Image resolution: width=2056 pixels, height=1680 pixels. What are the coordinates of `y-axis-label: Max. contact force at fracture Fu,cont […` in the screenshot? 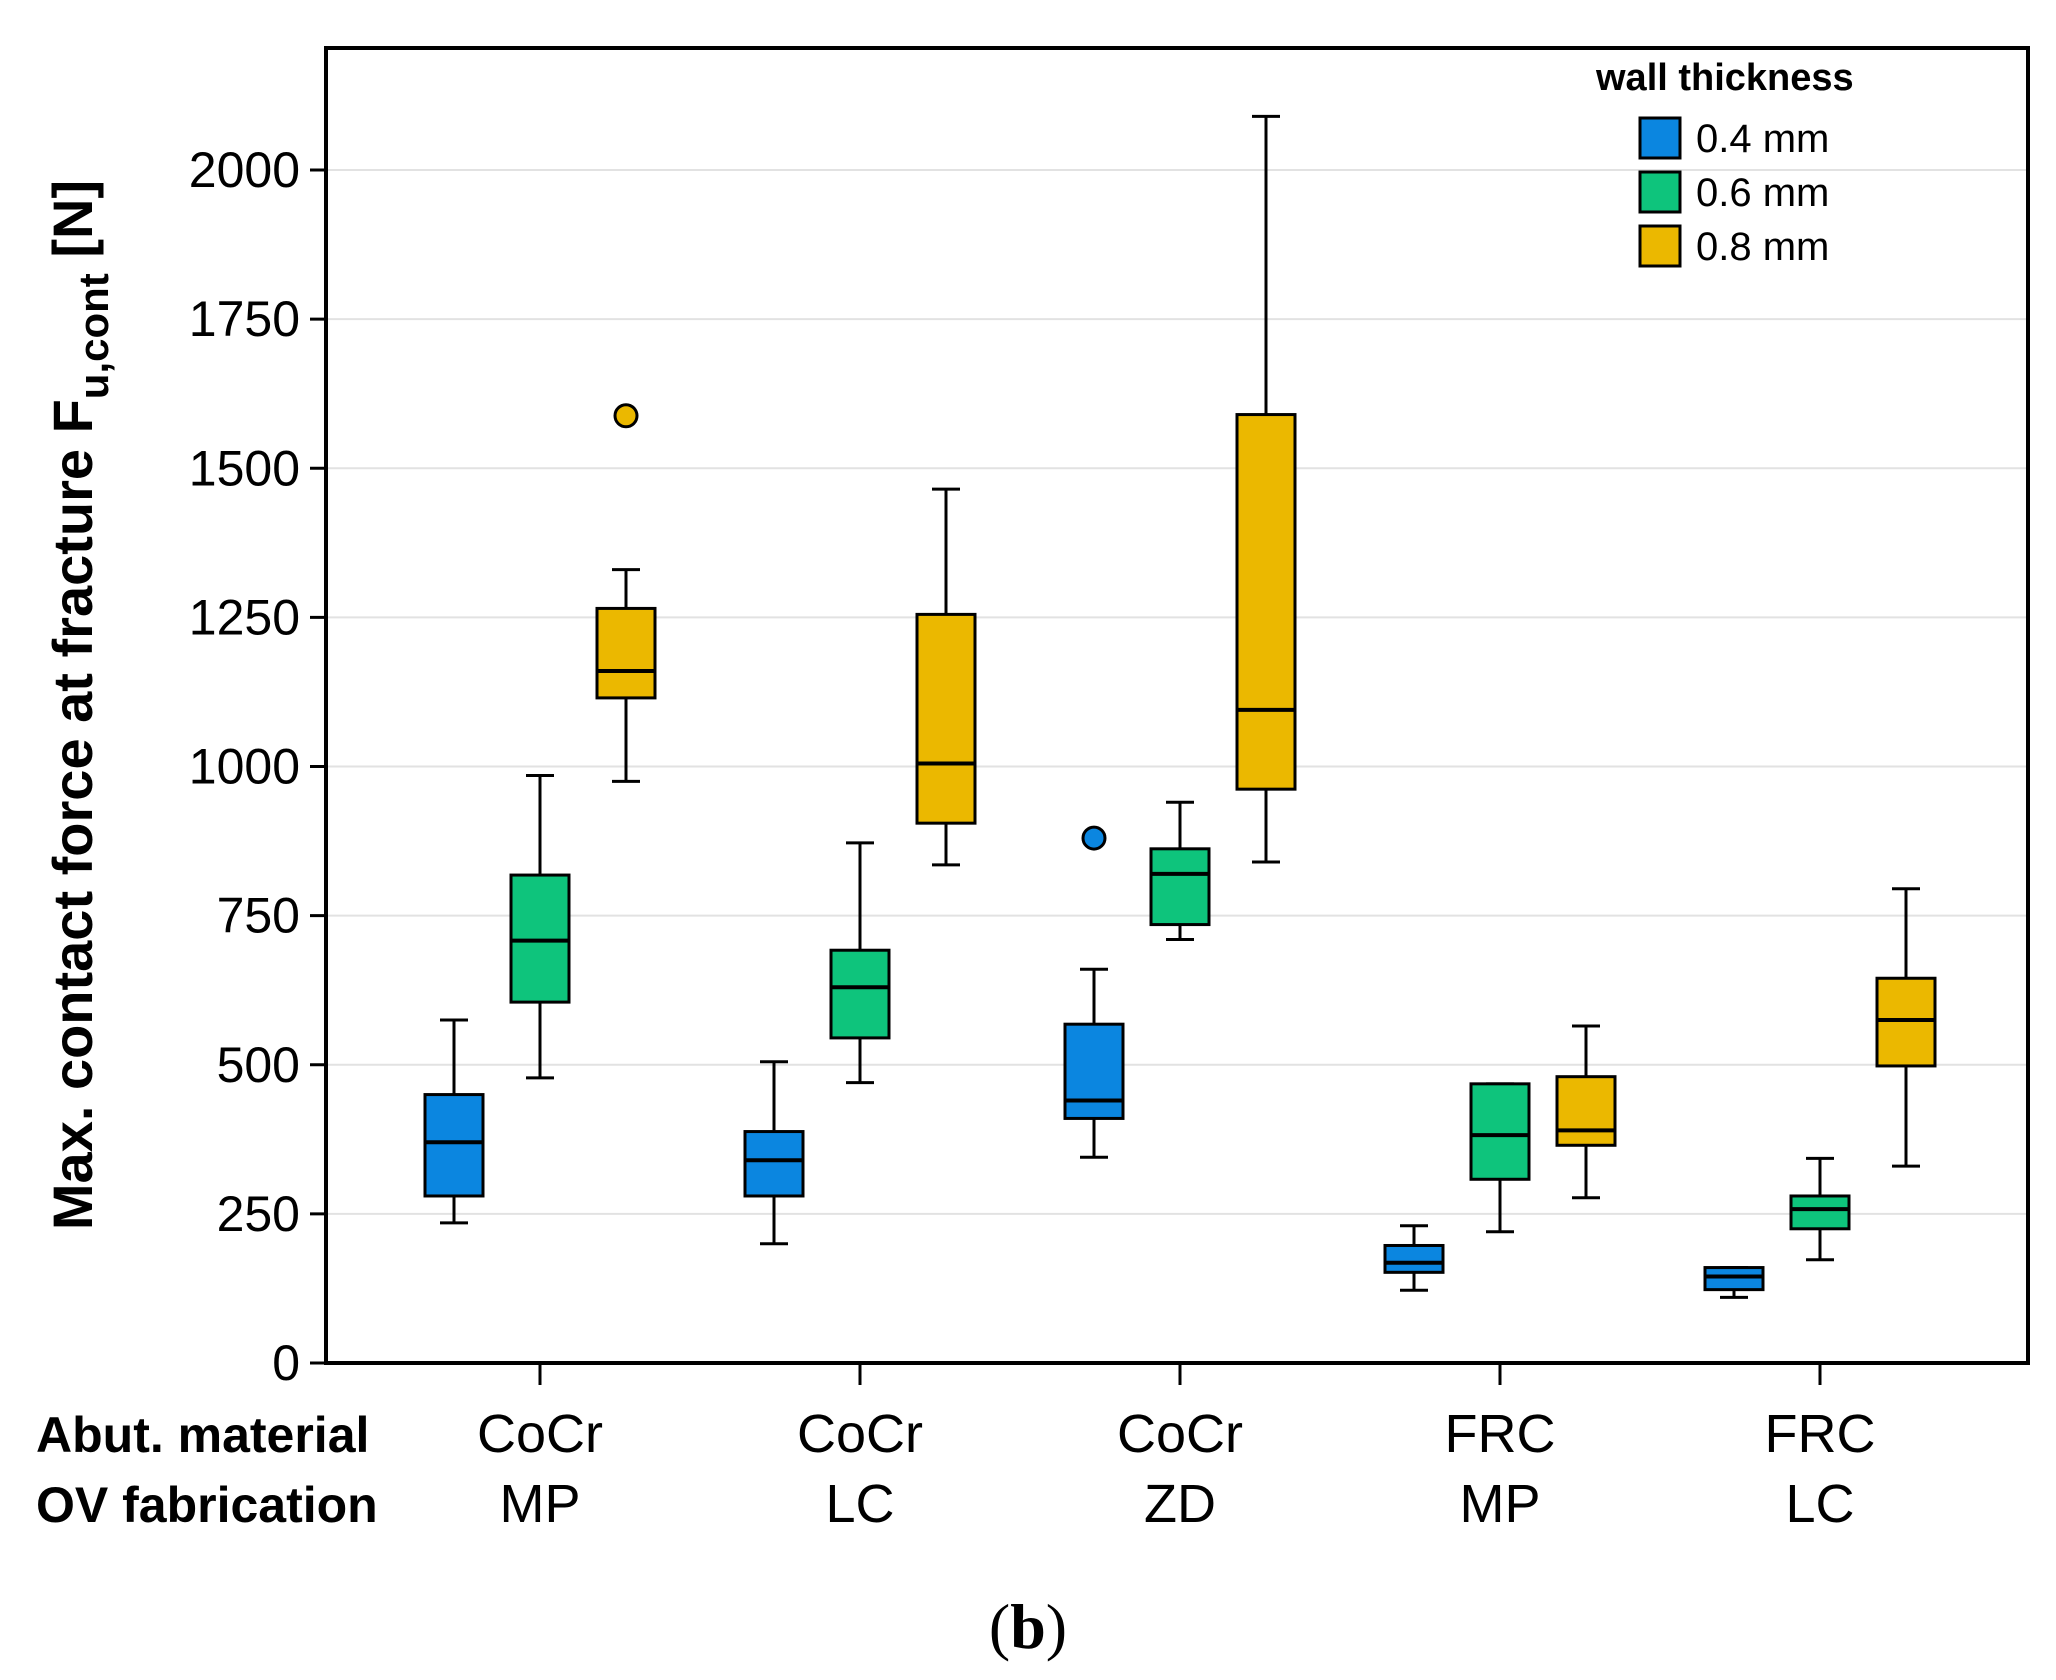 It's located at (79, 705).